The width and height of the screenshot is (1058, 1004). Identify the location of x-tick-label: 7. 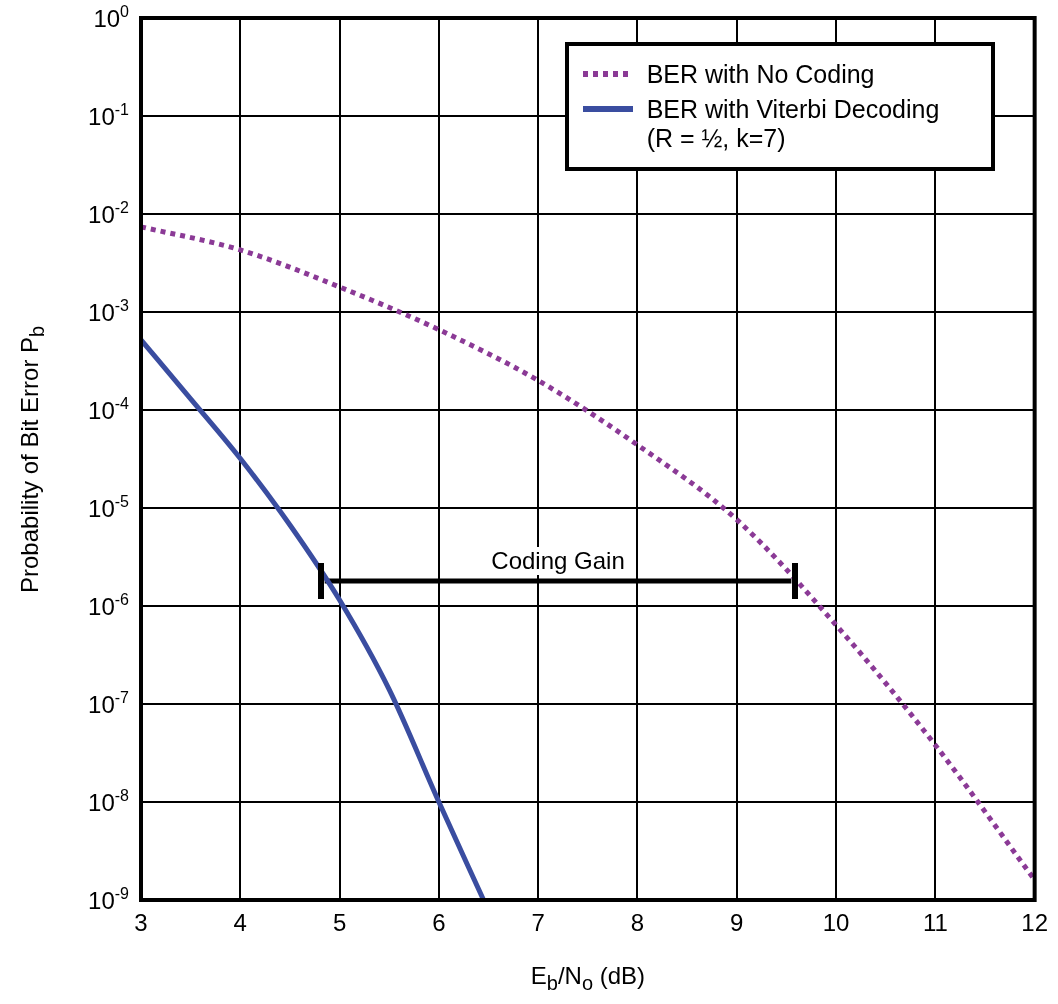
(538, 923).